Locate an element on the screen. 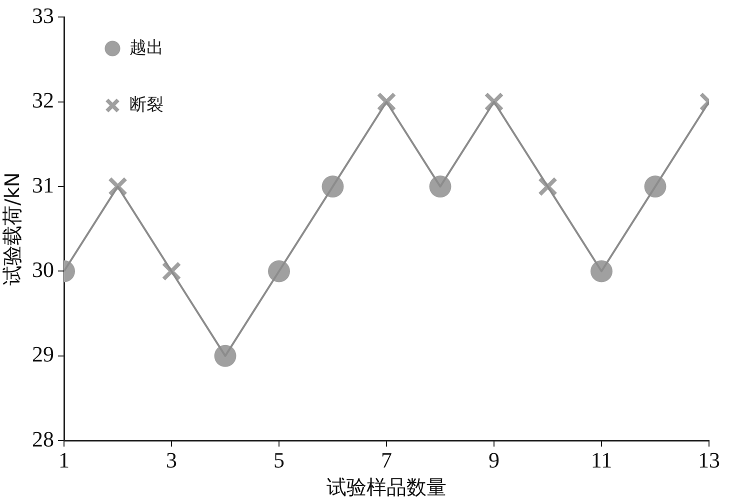 The image size is (731, 501). x-tick-label: 5 is located at coordinates (279, 460).